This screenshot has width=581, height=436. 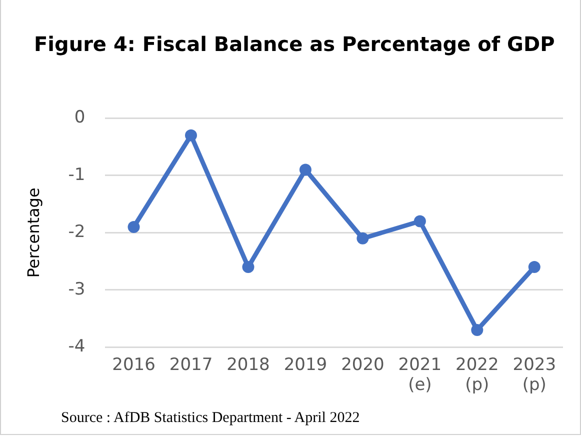 I want to click on chart-title: Figure 4: Fiscal Balance as Percentage of GDP, so click(x=294, y=44).